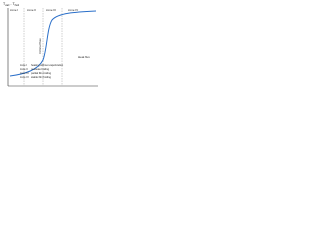  What do you see at coordinates (40, 69) in the screenshot?
I see `legend-text: nucleate boiling` at bounding box center [40, 69].